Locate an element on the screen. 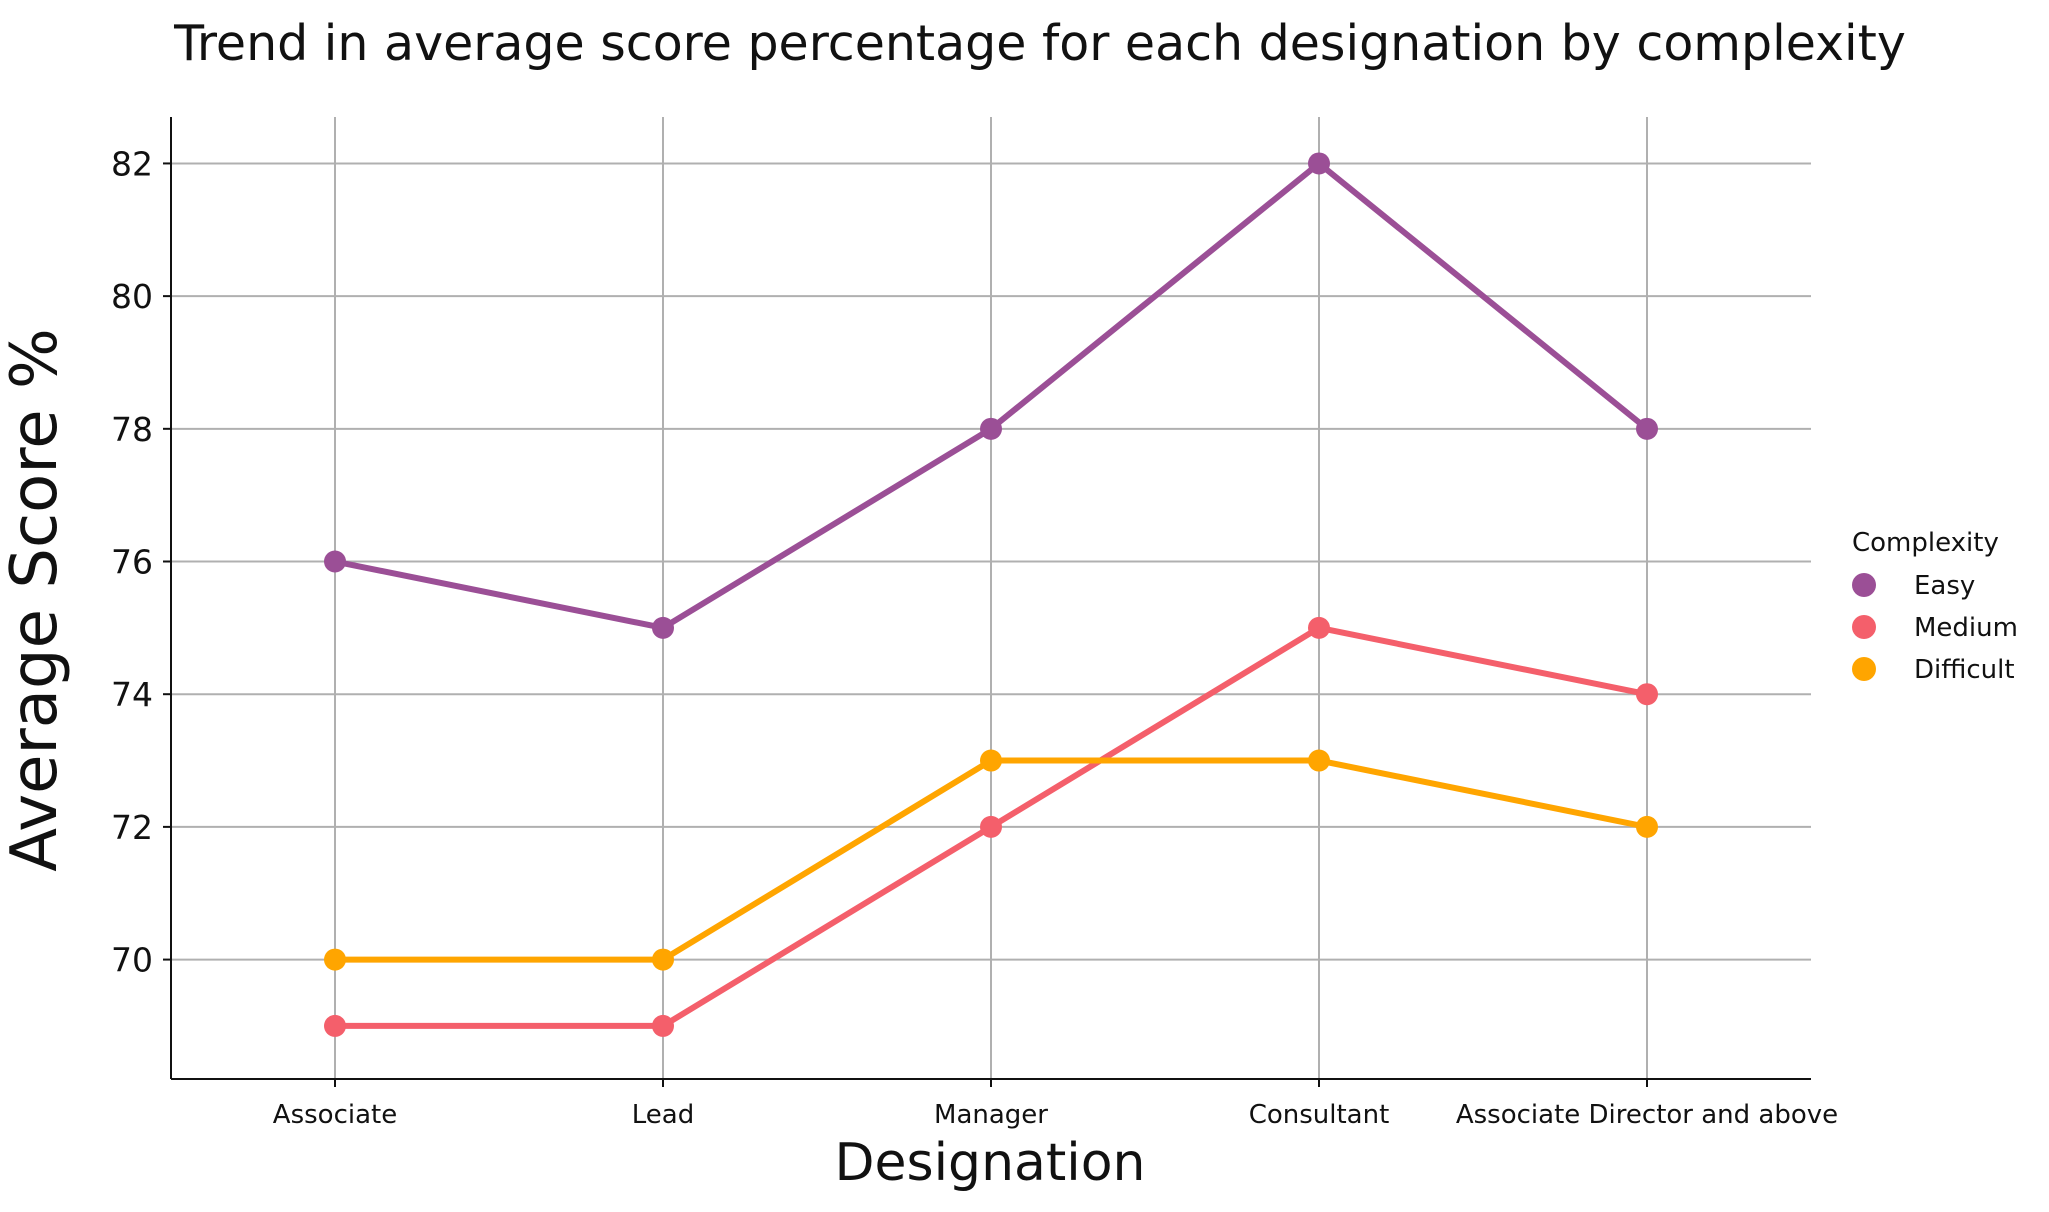 This screenshot has height=1212, width=2049. y-tick-label: 72 is located at coordinates (132, 827).